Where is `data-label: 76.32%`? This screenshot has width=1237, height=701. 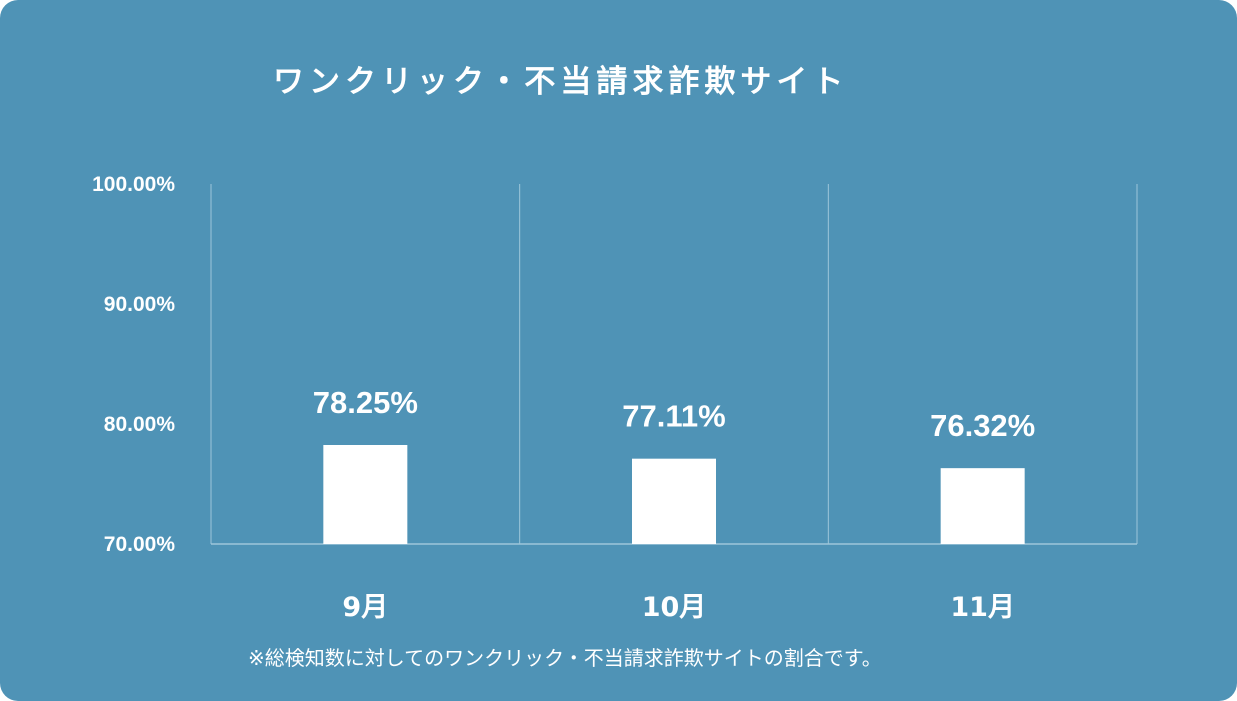
data-label: 76.32% is located at coordinates (982, 425).